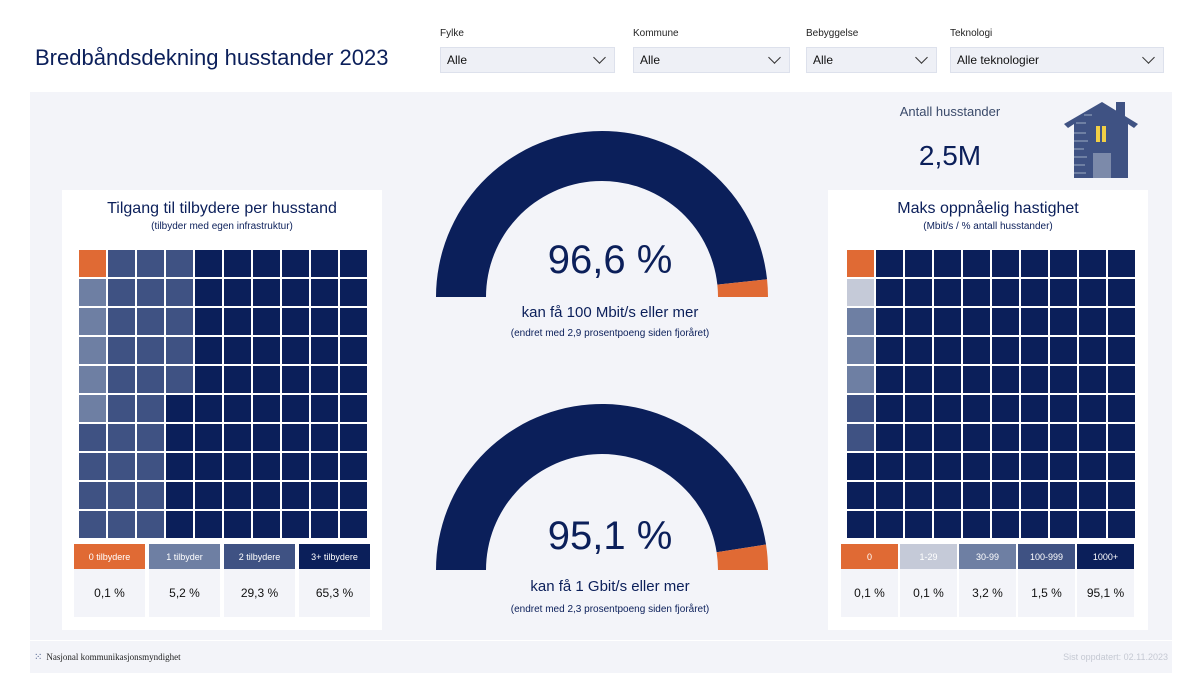 The width and height of the screenshot is (1200, 676). I want to click on legend-item: 2 tilbydere 29,3 %, so click(259, 580).